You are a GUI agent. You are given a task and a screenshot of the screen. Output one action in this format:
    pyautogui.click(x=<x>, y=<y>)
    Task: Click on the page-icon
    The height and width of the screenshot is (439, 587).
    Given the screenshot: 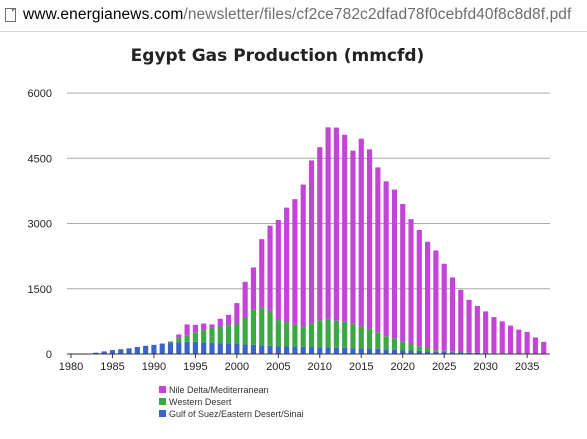 What is the action you would take?
    pyautogui.click(x=10, y=15)
    